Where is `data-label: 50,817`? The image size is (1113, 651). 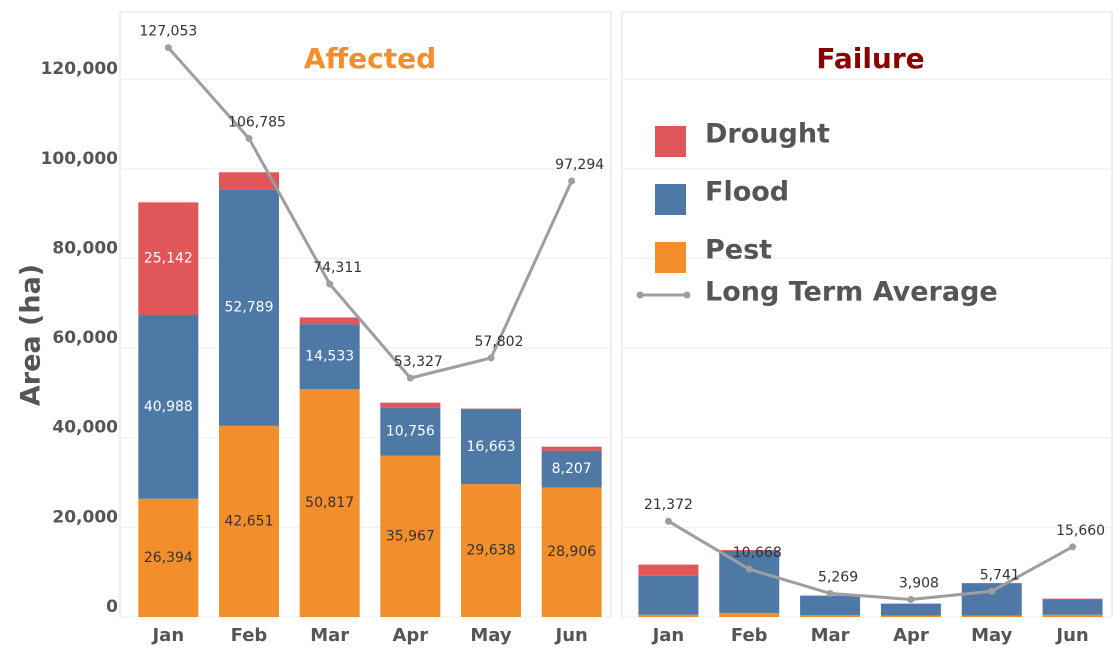 data-label: 50,817 is located at coordinates (329, 503).